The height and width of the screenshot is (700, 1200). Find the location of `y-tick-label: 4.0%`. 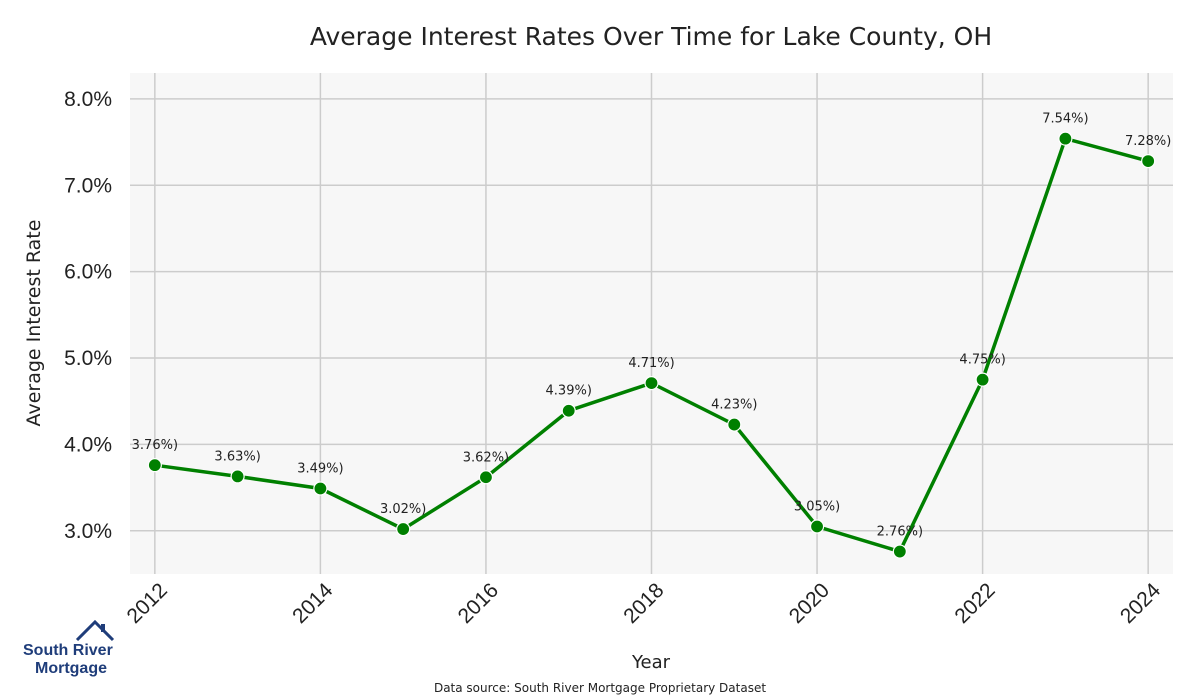

y-tick-label: 4.0% is located at coordinates (88, 444).